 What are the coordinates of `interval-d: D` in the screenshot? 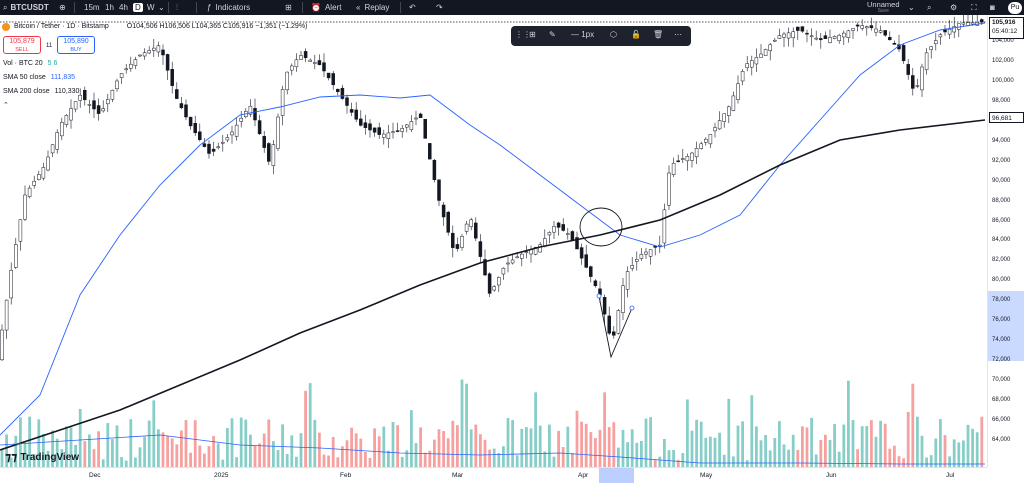 It's located at (138, 7).